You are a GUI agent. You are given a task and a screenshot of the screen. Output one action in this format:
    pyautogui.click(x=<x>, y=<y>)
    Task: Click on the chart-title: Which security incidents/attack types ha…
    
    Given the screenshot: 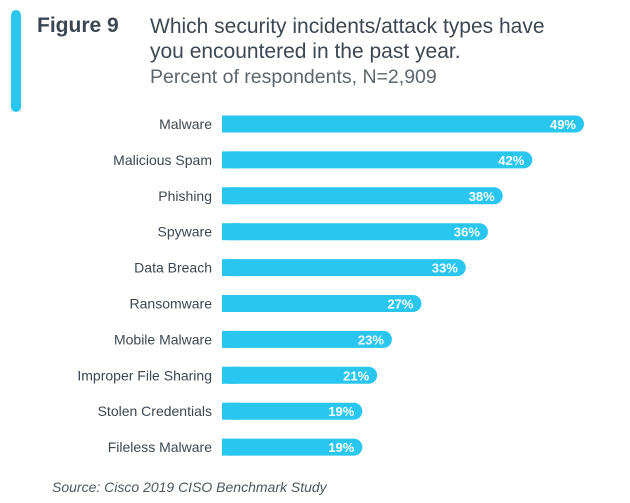 What is the action you would take?
    pyautogui.click(x=385, y=39)
    